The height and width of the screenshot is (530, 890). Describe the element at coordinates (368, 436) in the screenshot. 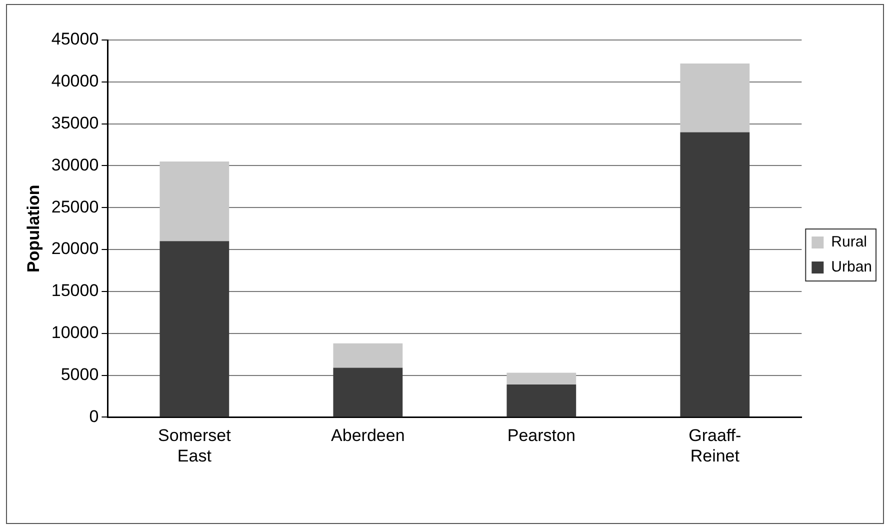

I see `x-tick-label: Aberdeen` at that location.